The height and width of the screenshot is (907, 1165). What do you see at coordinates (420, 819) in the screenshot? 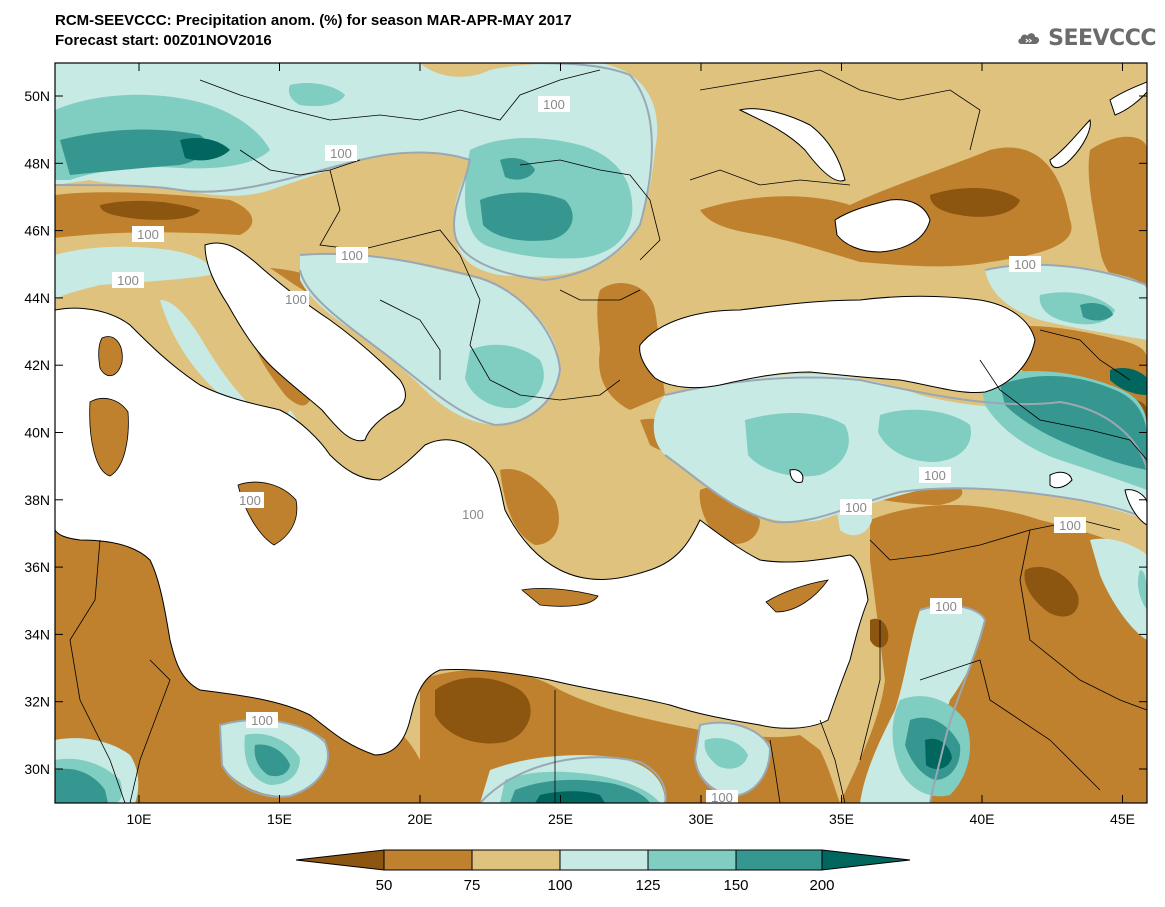
I see `lon-tick-label: 20E` at bounding box center [420, 819].